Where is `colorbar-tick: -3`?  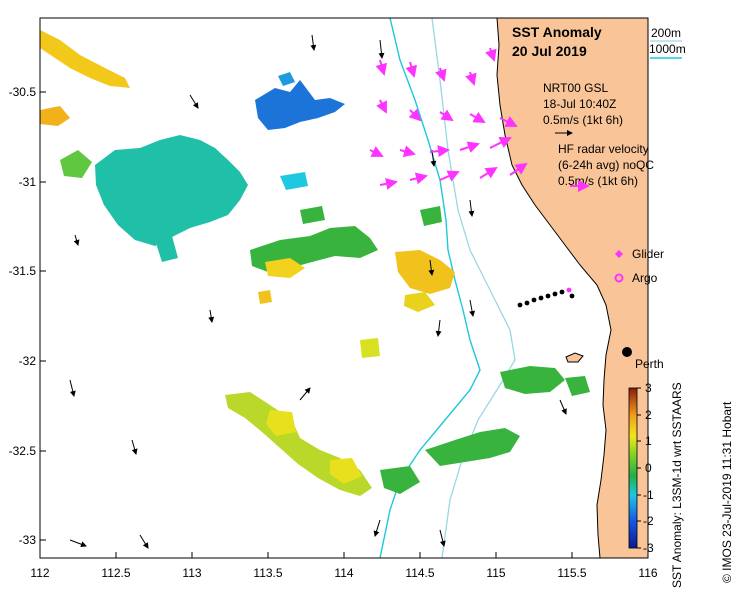
colorbar-tick: -3 is located at coordinates (648, 548).